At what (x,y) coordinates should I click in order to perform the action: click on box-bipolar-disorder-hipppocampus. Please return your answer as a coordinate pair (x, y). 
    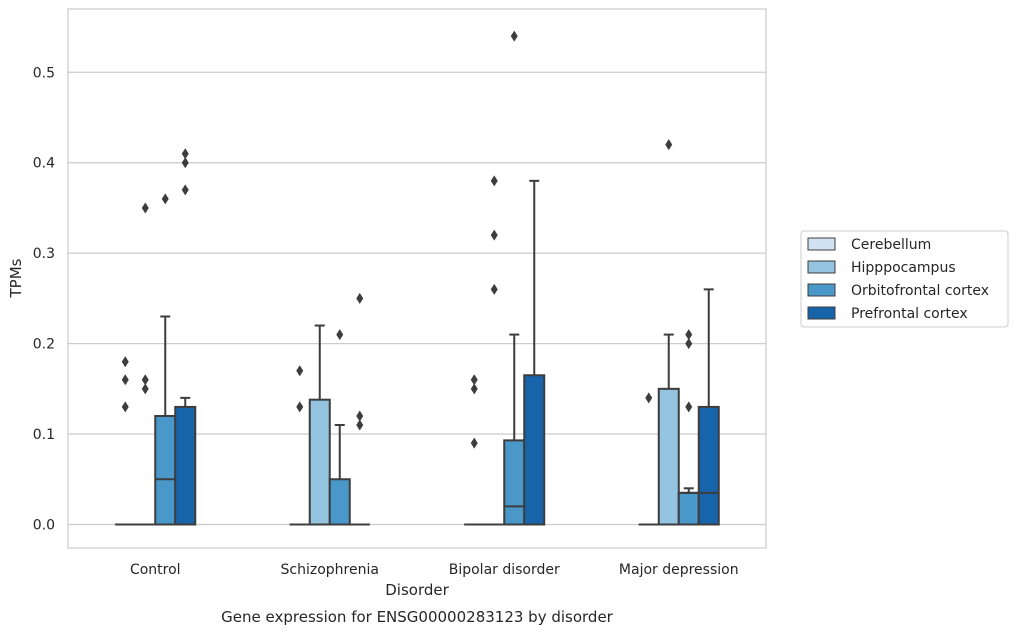
    Looking at the image, I should click on (494, 350).